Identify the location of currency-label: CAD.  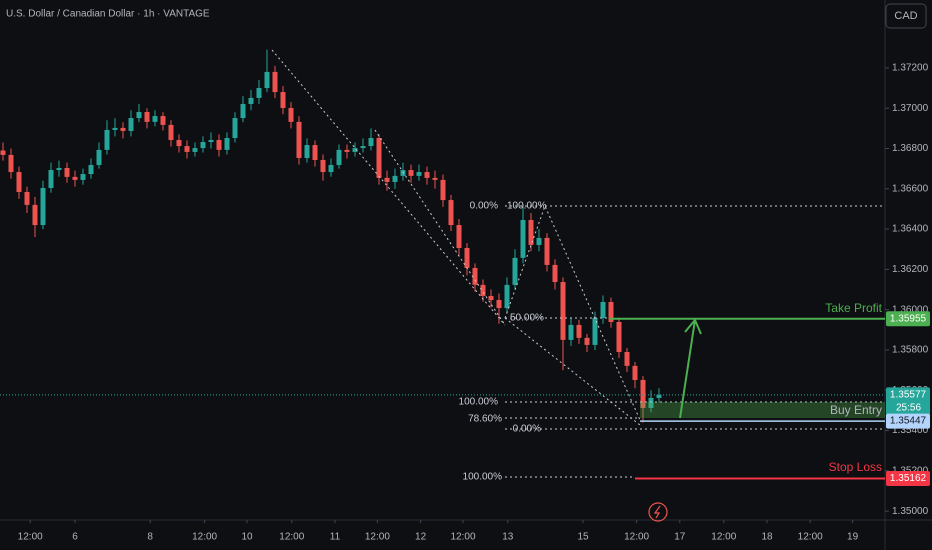
(905, 16).